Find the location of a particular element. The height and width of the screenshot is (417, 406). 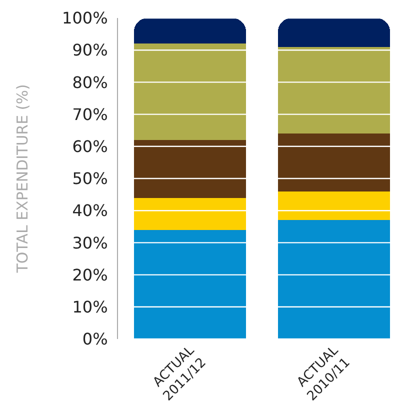

y-tick-label: 10% is located at coordinates (90, 307).